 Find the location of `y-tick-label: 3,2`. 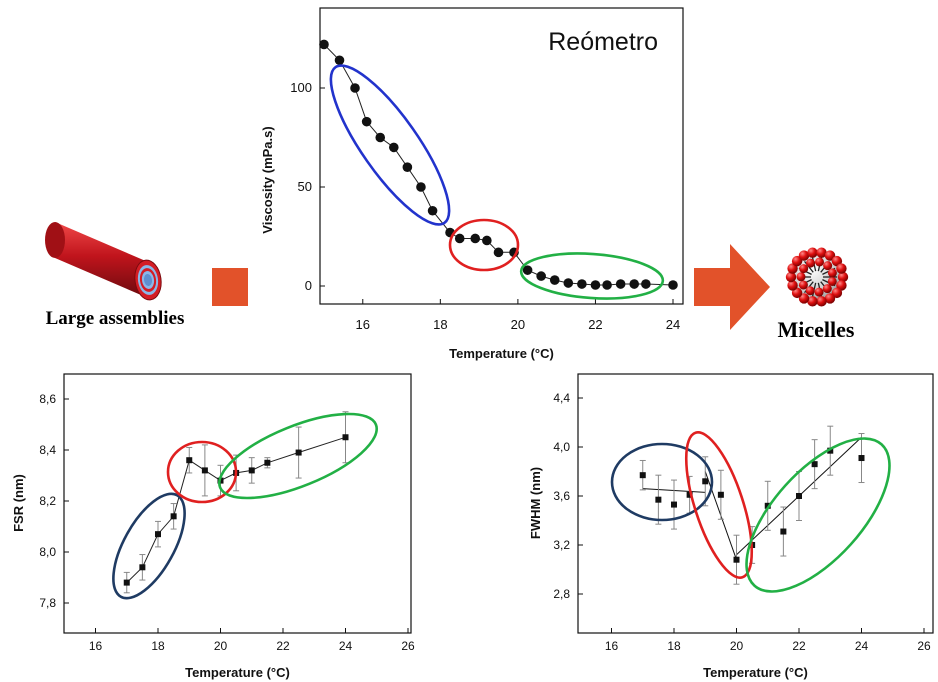

y-tick-label: 3,2 is located at coordinates (561, 545).